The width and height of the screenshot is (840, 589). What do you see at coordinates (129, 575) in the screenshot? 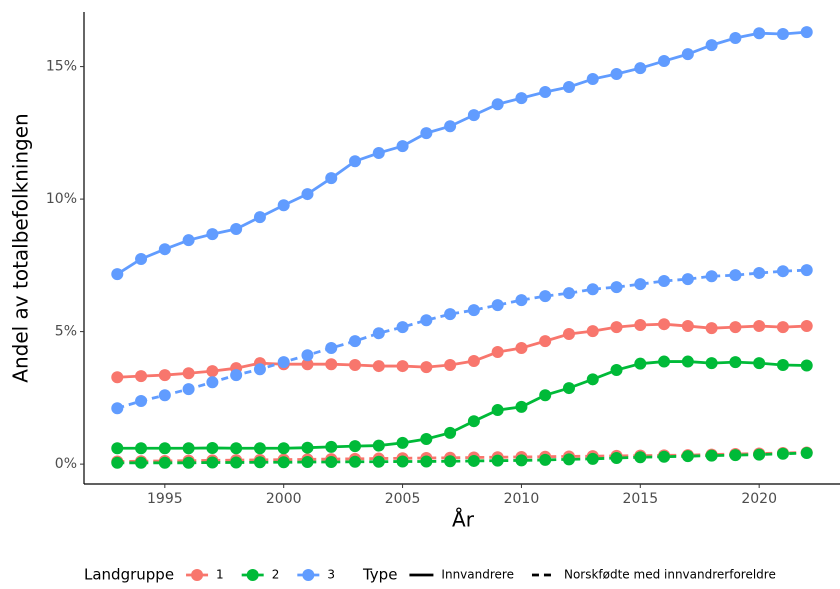
I see `legend-title: Landgruppe` at bounding box center [129, 575].